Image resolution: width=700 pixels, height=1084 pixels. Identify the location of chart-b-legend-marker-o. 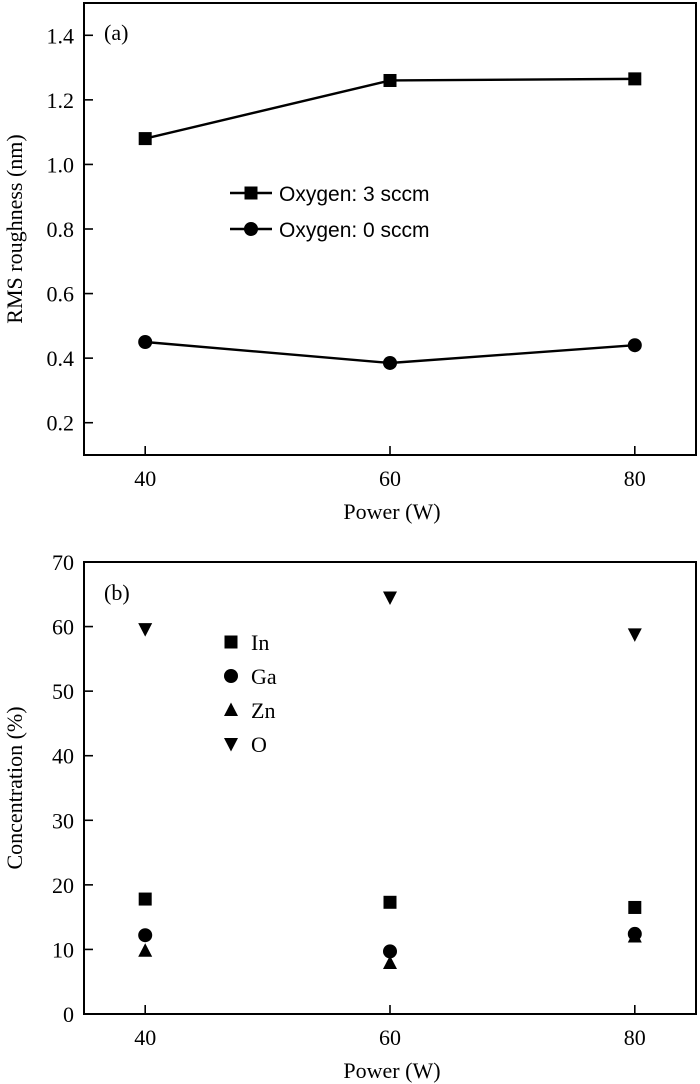
(231, 745).